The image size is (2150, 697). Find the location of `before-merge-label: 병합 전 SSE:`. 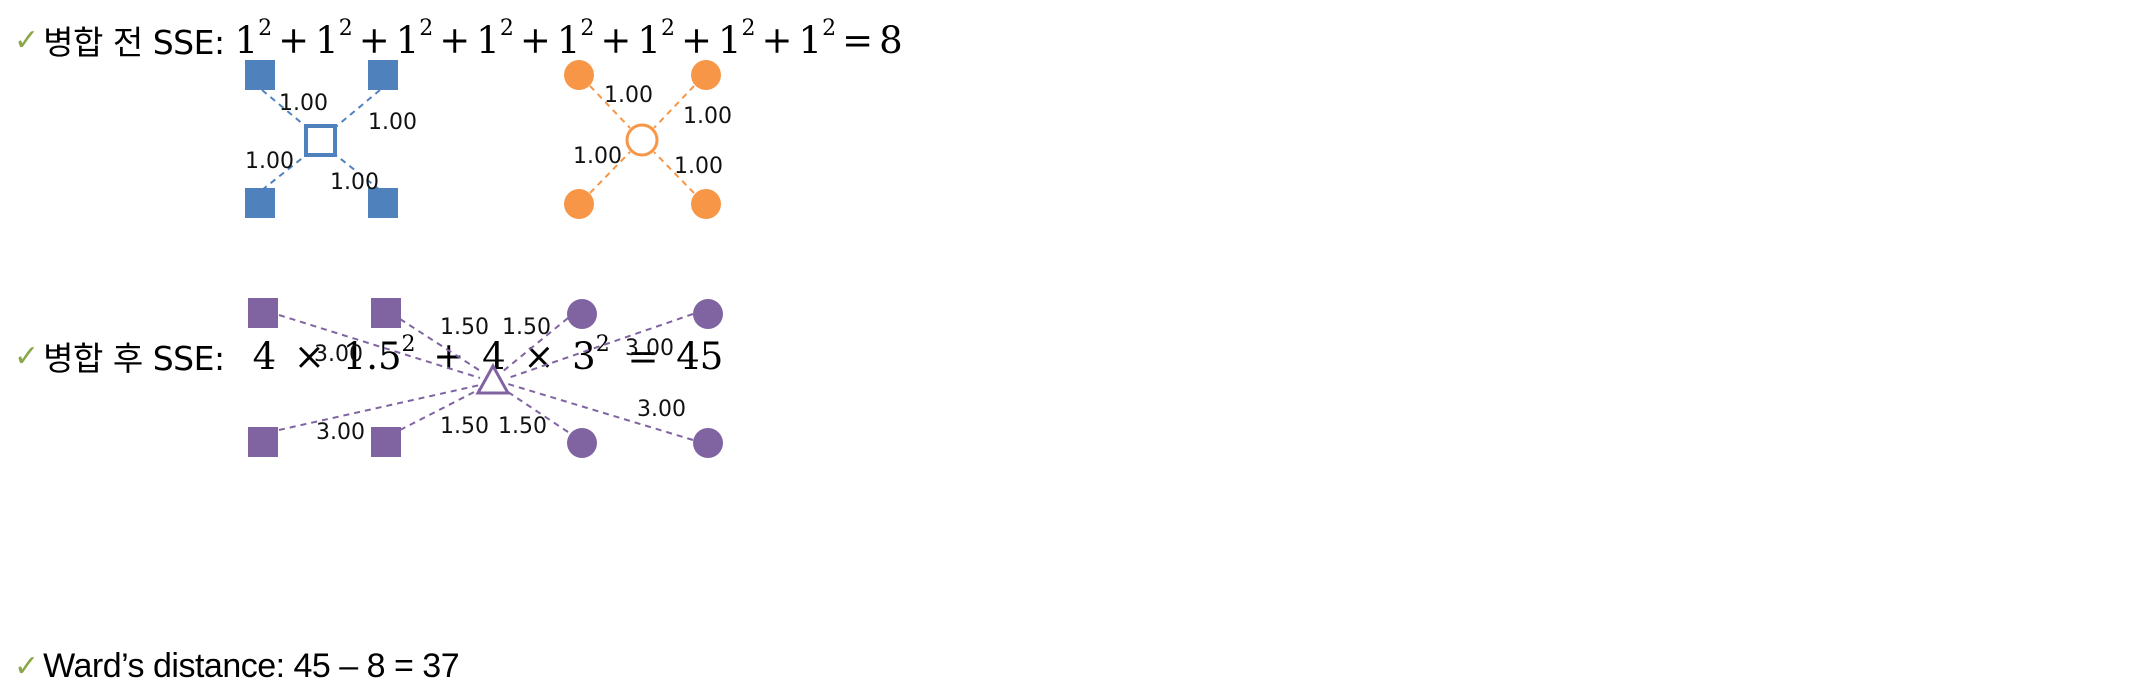

before-merge-label: 병합 전 SSE: is located at coordinates (134, 42).